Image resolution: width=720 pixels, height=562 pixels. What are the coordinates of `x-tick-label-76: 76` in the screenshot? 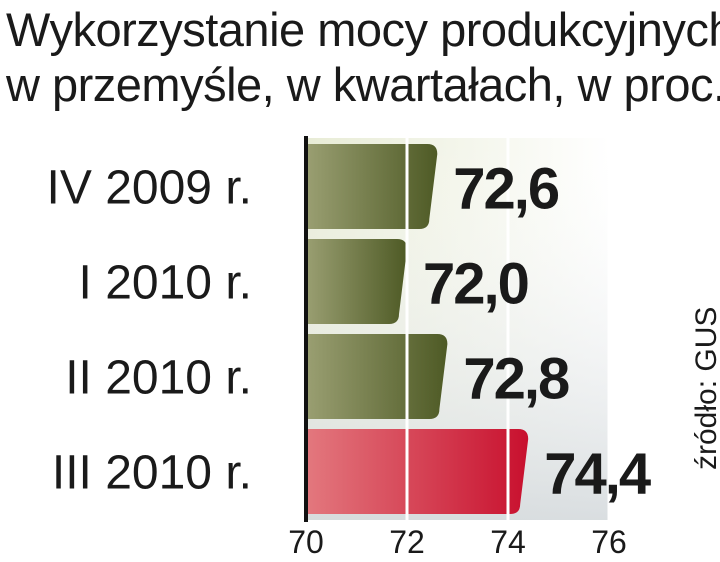 It's located at (609, 542).